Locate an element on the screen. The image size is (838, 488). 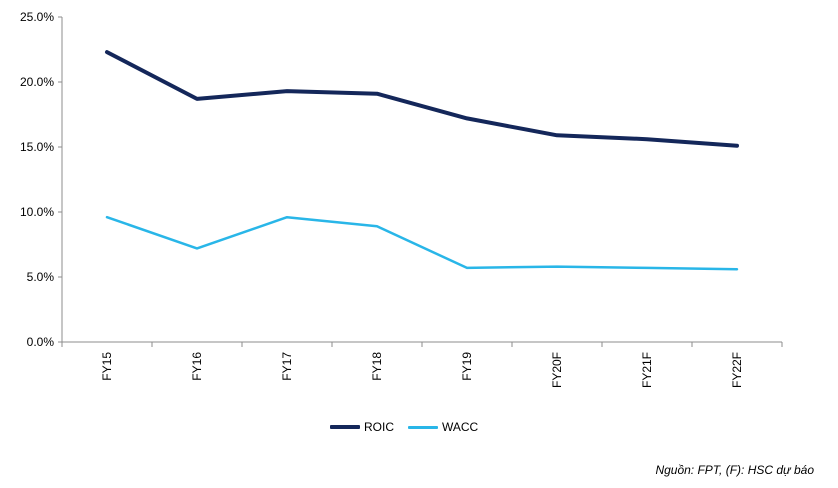
x-axis: FY15 FY16 FY17 FY18 FY19 FY20F FY21F FY22F is located at coordinates (422, 364).